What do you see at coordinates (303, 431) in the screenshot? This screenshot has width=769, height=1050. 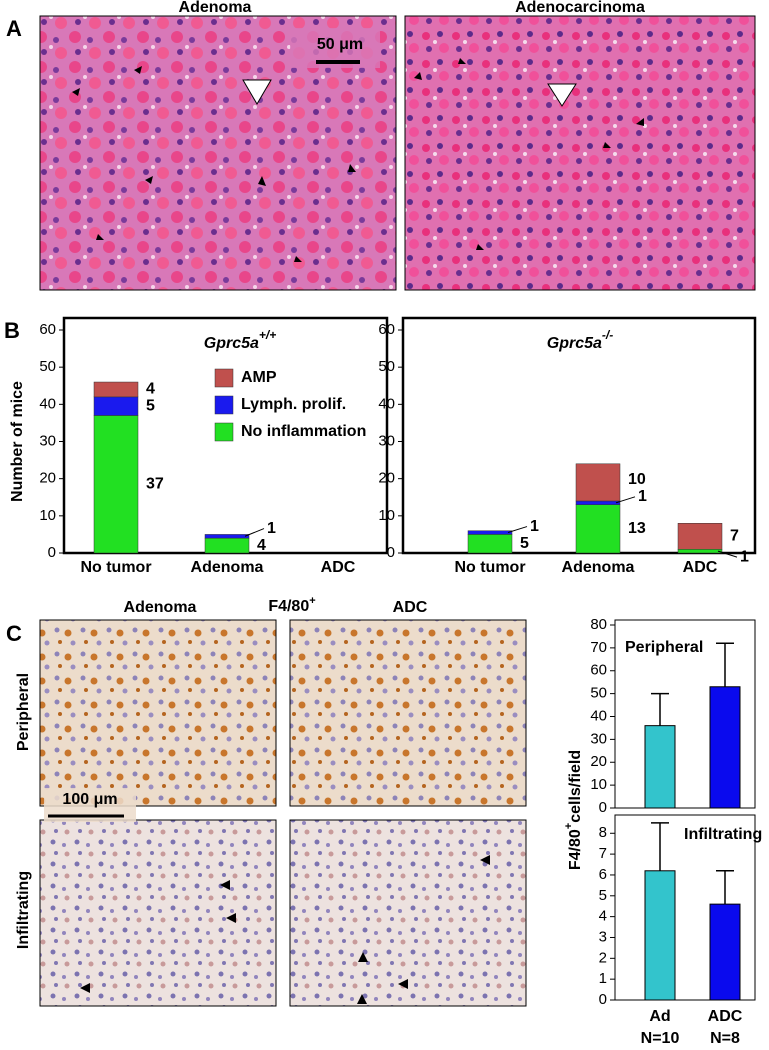 I see `legend-label: No inflammation` at bounding box center [303, 431].